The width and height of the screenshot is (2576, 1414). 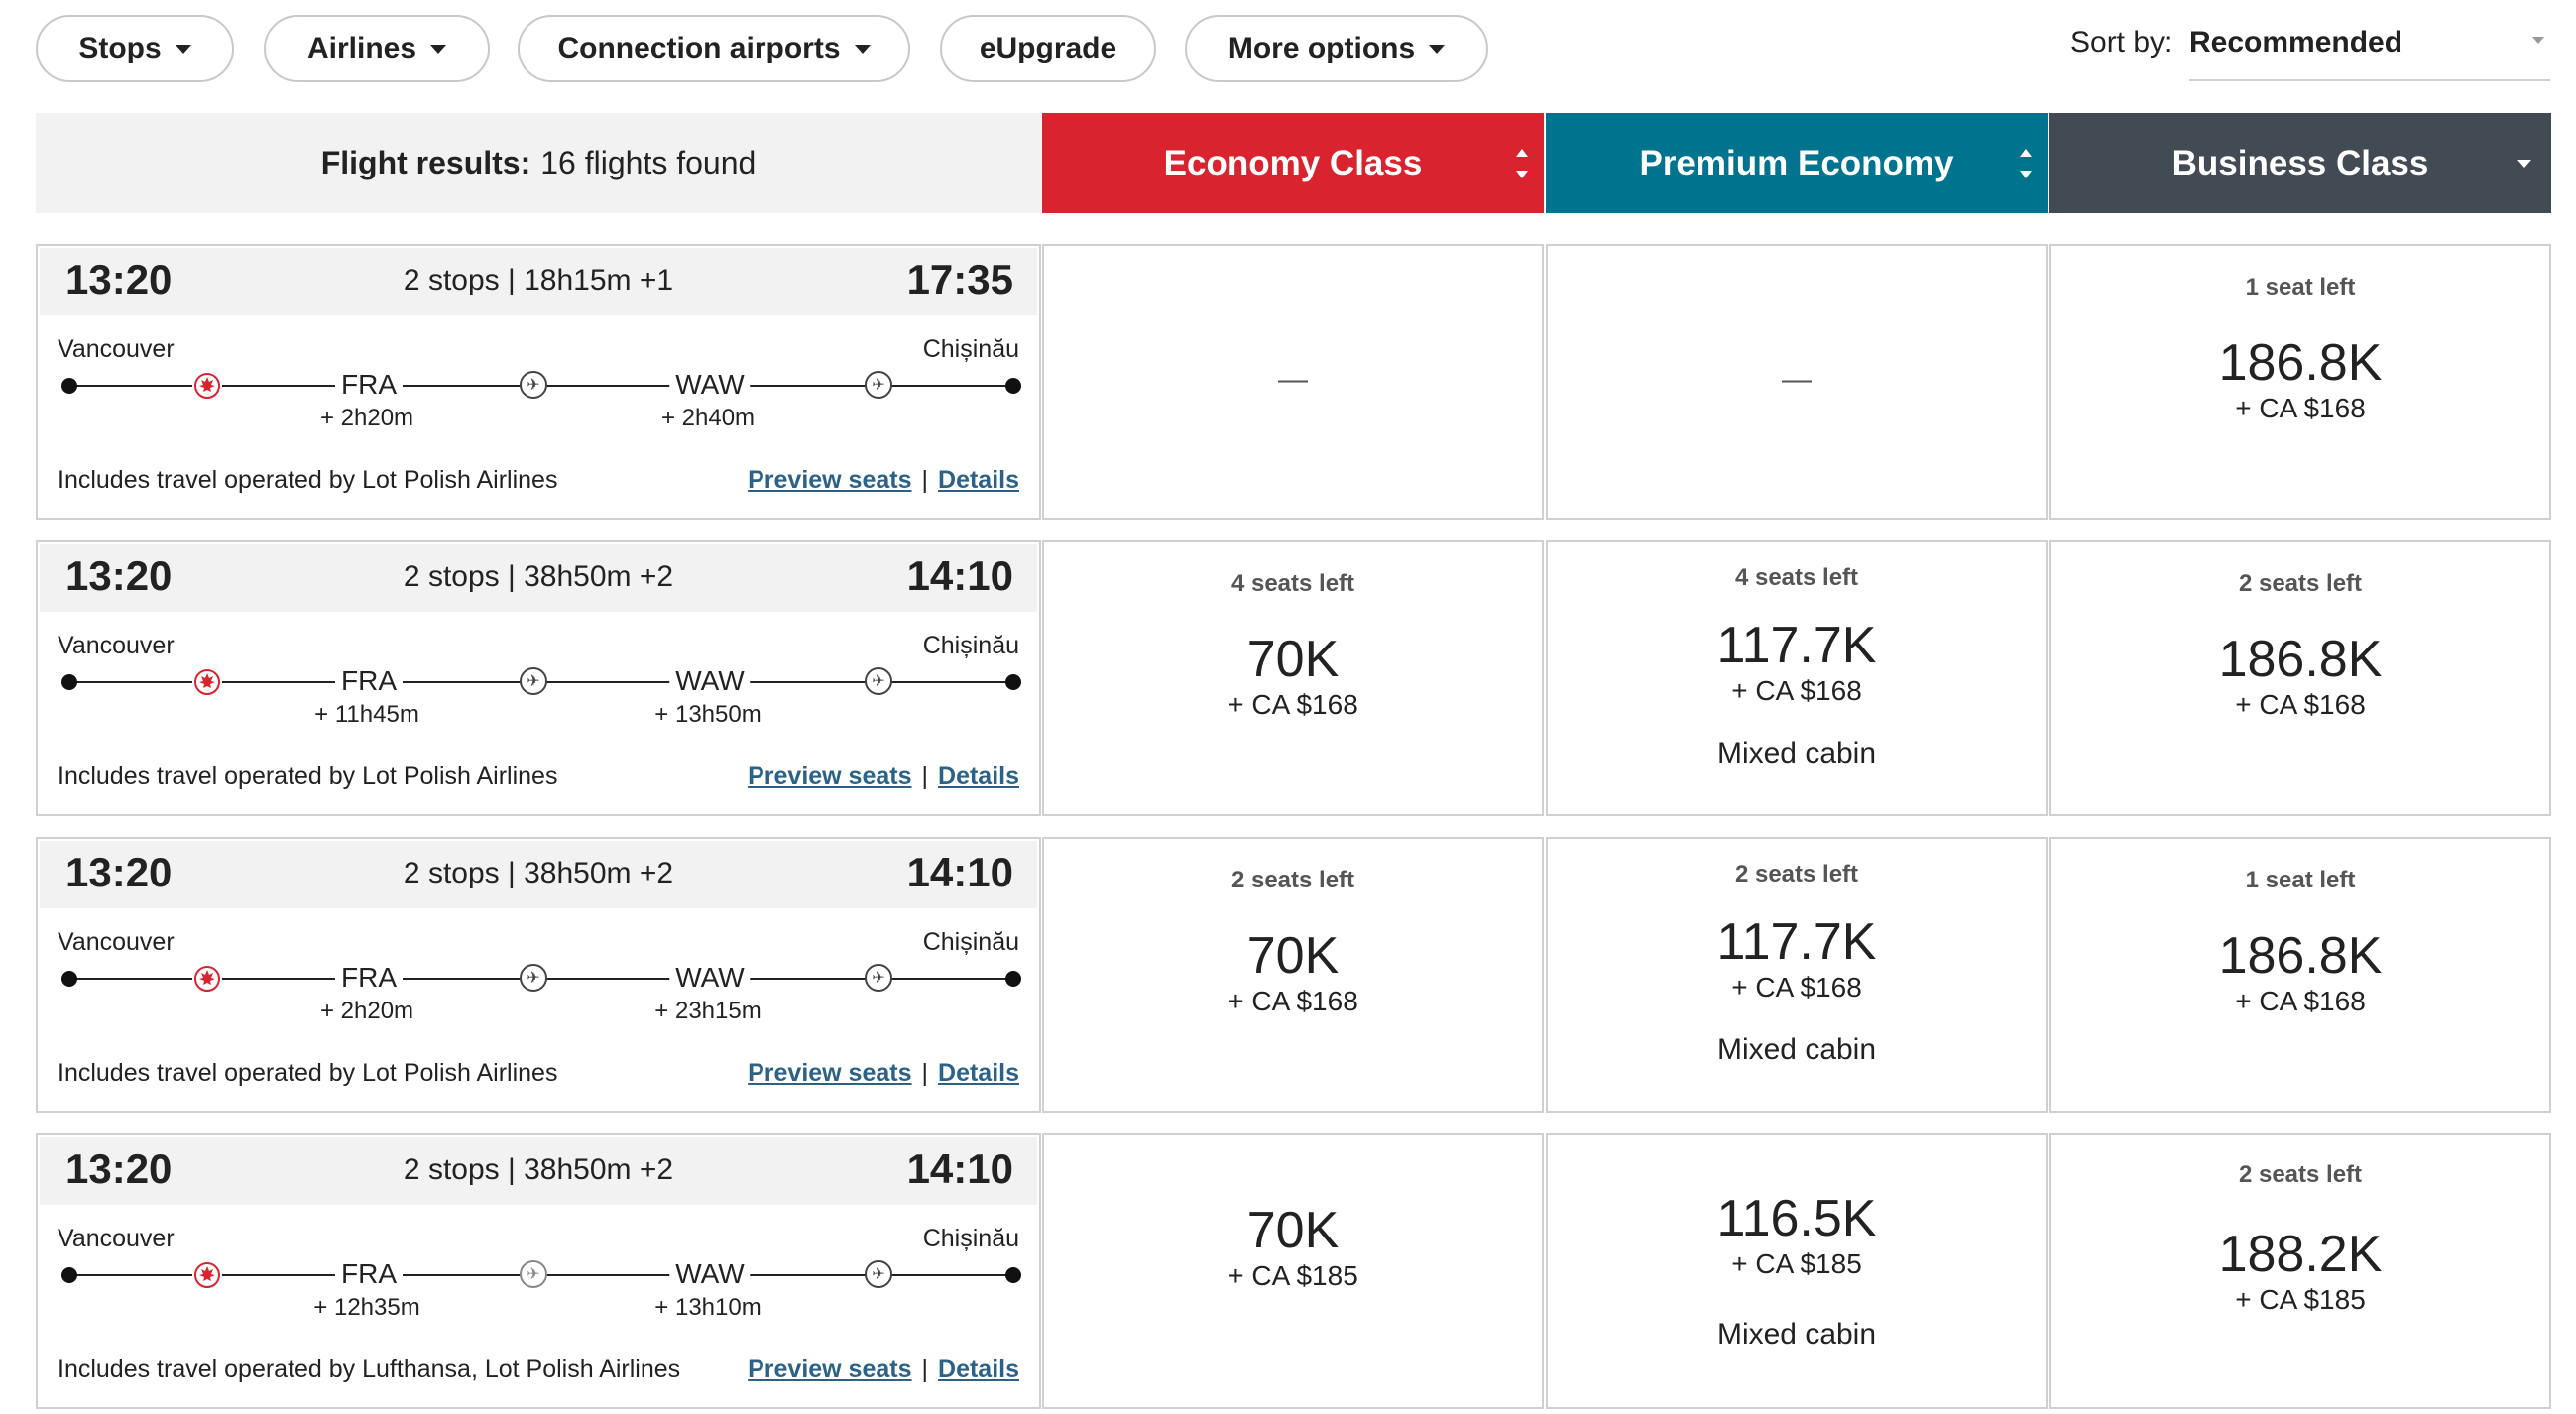 I want to click on eupgrade-filter-label: eUpgrade, so click(x=1048, y=48).